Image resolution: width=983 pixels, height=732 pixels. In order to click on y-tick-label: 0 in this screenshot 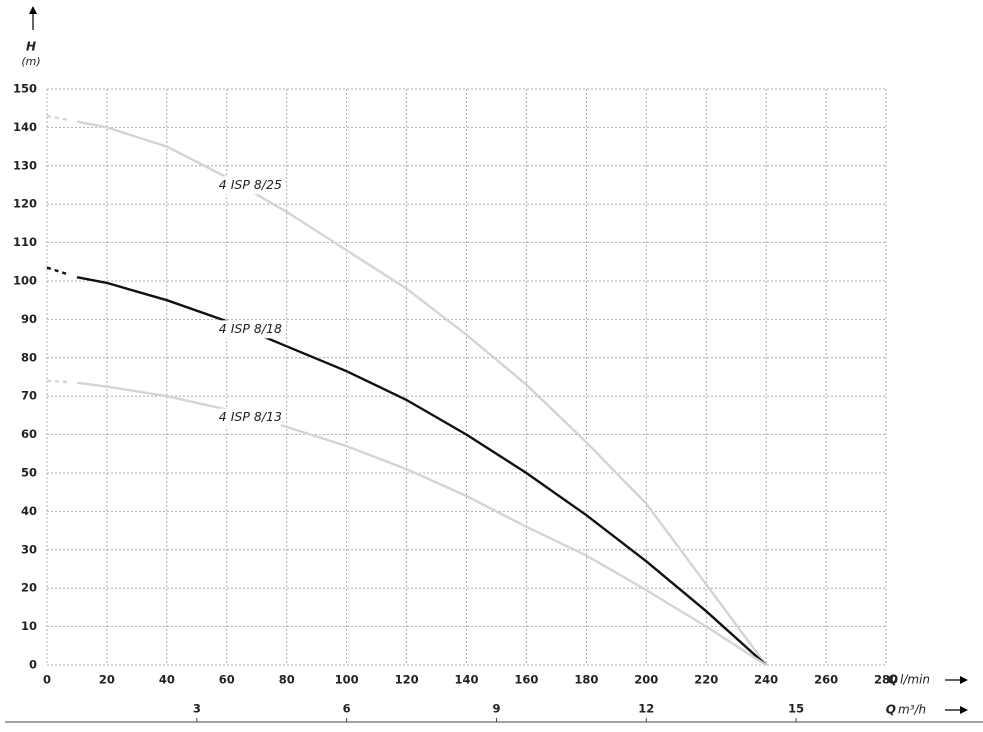, I will do `click(33, 665)`.